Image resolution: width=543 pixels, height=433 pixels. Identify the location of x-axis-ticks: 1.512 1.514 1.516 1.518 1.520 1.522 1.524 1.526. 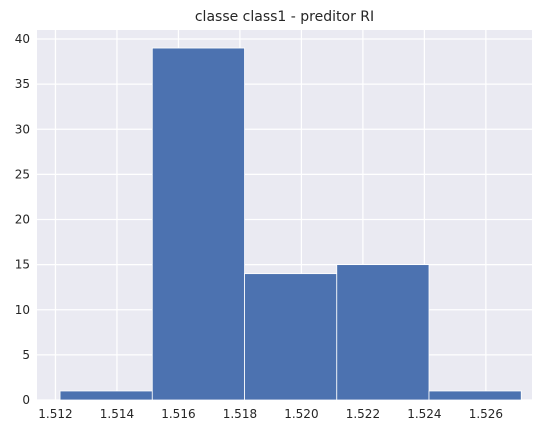
(270, 414).